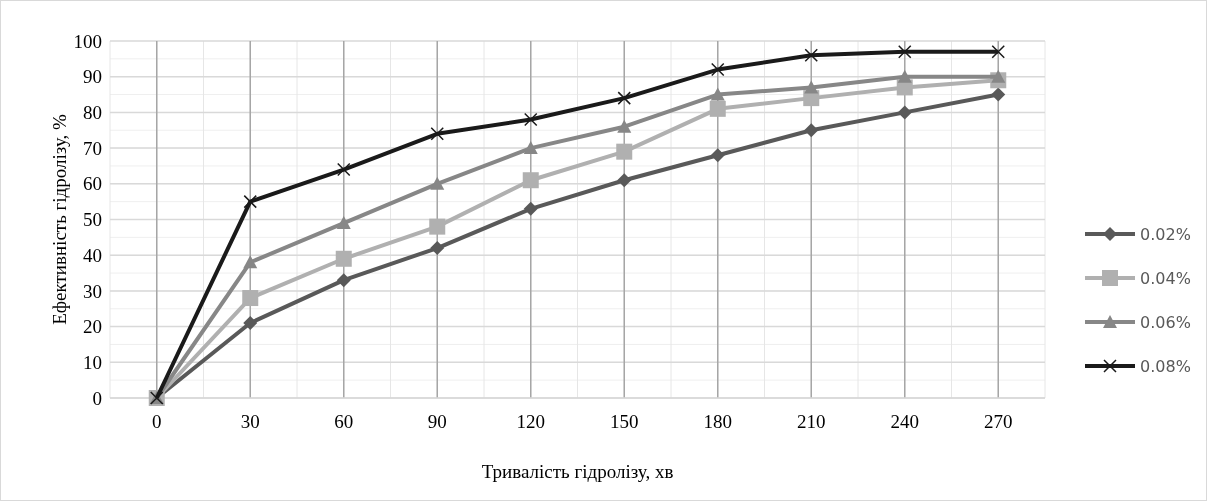  Describe the element at coordinates (59, 219) in the screenshot. I see `y-axis-title: Ефективність гідролізу, %` at that location.